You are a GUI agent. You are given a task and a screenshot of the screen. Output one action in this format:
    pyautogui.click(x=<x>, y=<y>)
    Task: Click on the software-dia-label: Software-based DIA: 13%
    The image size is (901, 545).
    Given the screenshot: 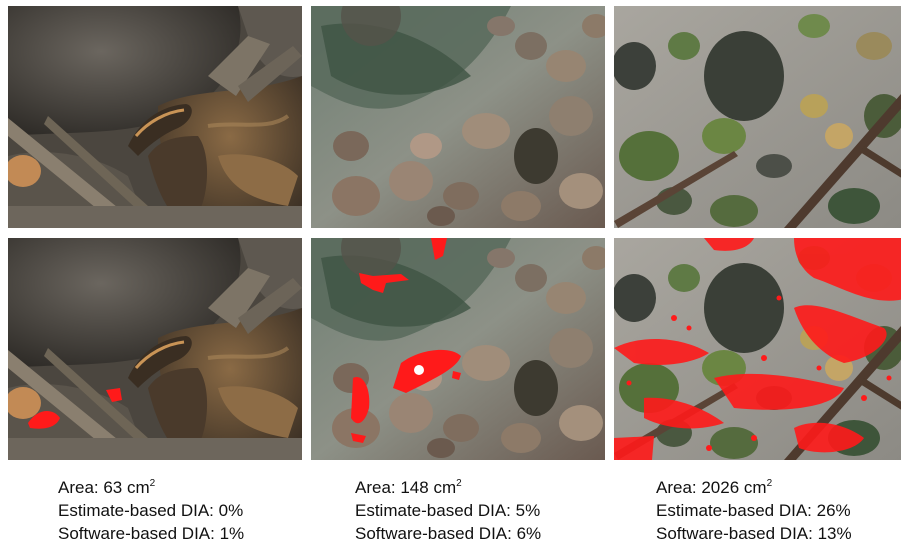 What is the action you would take?
    pyautogui.click(x=754, y=533)
    